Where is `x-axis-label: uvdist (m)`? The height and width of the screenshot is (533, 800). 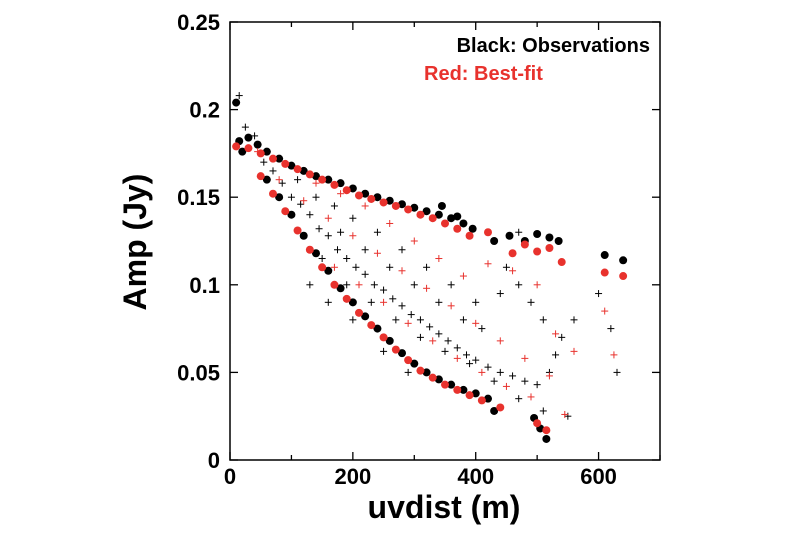 x-axis-label: uvdist (m) is located at coordinates (444, 507).